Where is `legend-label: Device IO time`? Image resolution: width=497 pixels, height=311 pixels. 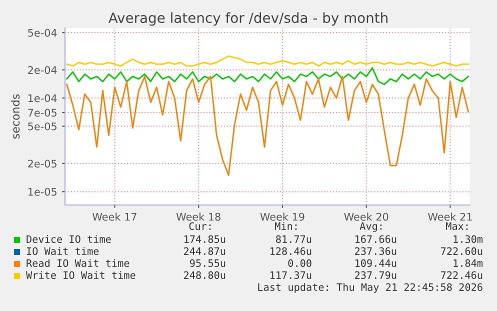
legend-label: Device IO time is located at coordinates (68, 239).